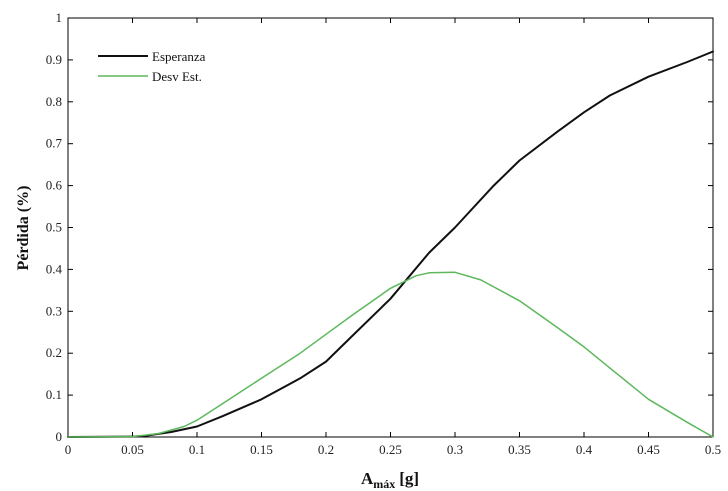 The width and height of the screenshot is (728, 491). What do you see at coordinates (59, 17) in the screenshot?
I see `y-tick-label: 1` at bounding box center [59, 17].